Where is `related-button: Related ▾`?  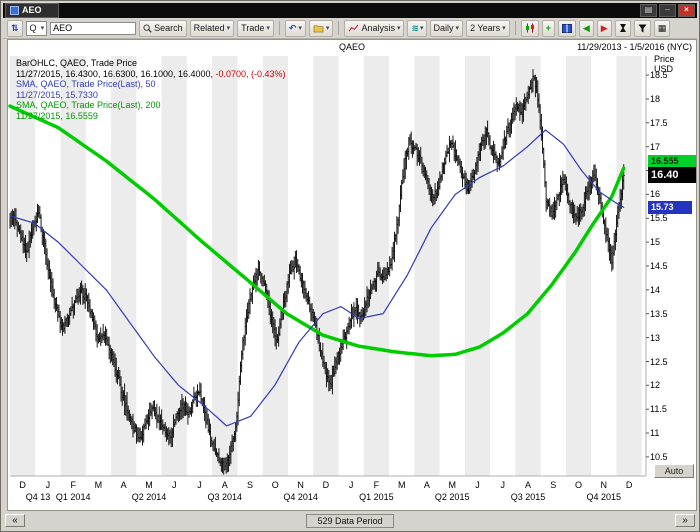 related-button: Related ▾ is located at coordinates (212, 28).